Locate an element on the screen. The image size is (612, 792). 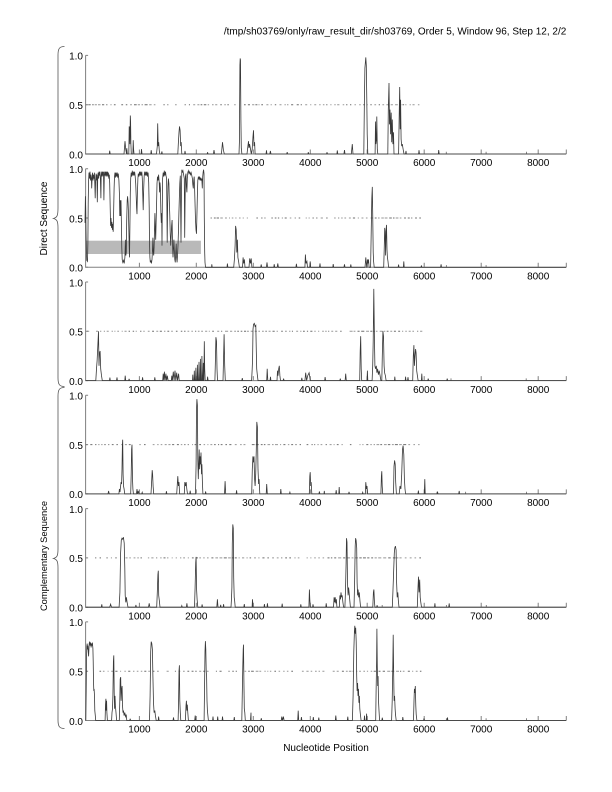
svg-text: Complementary Sequence is located at coordinates (44, 556).